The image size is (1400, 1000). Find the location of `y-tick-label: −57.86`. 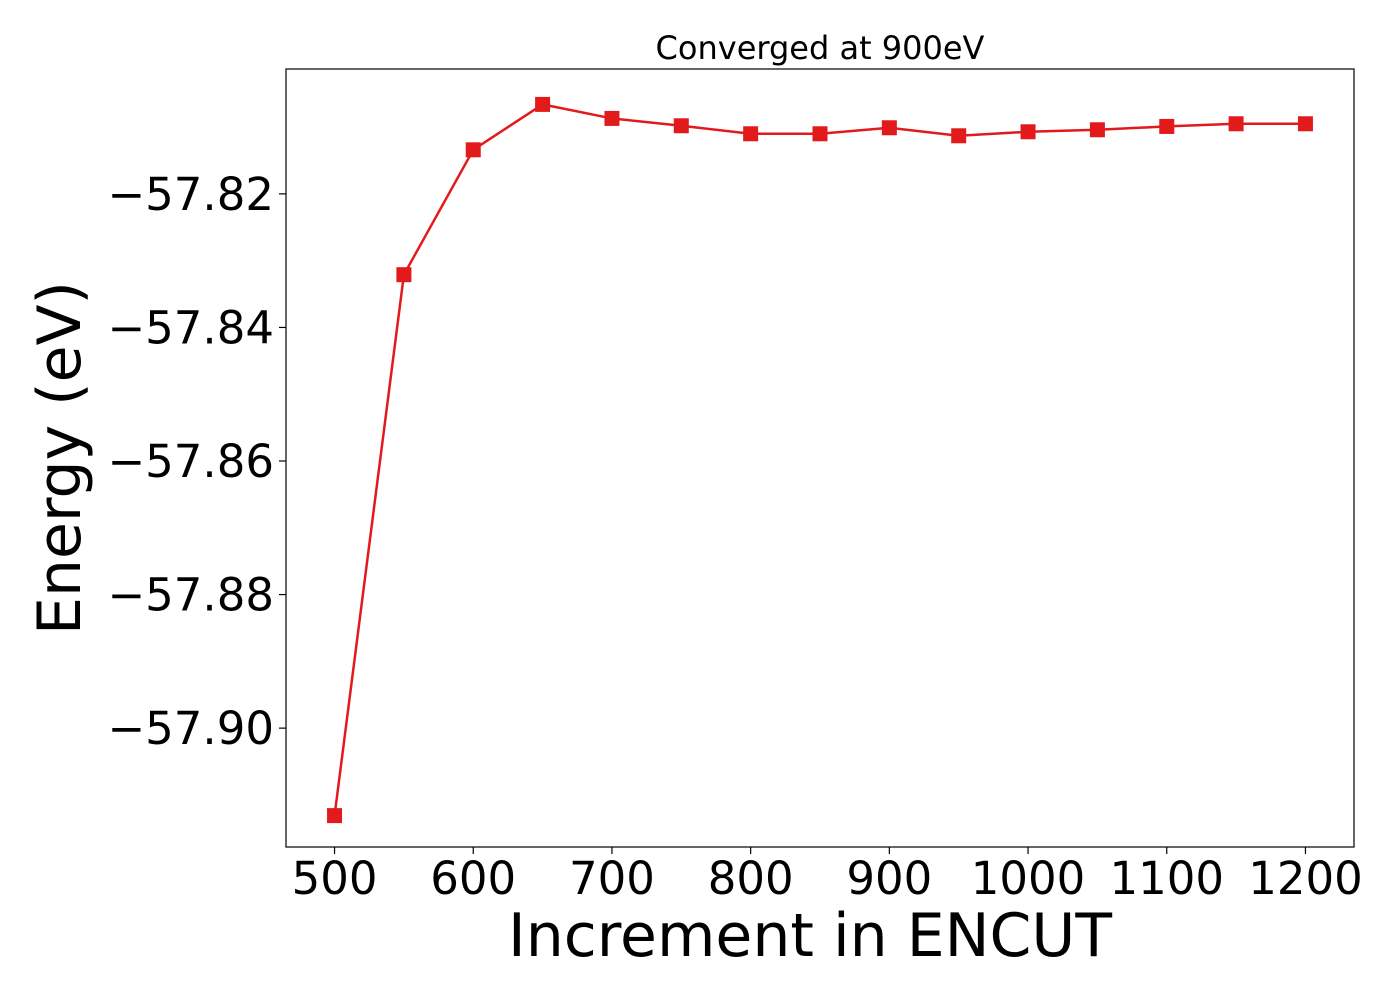

y-tick-label: −57.86 is located at coordinates (190, 461).